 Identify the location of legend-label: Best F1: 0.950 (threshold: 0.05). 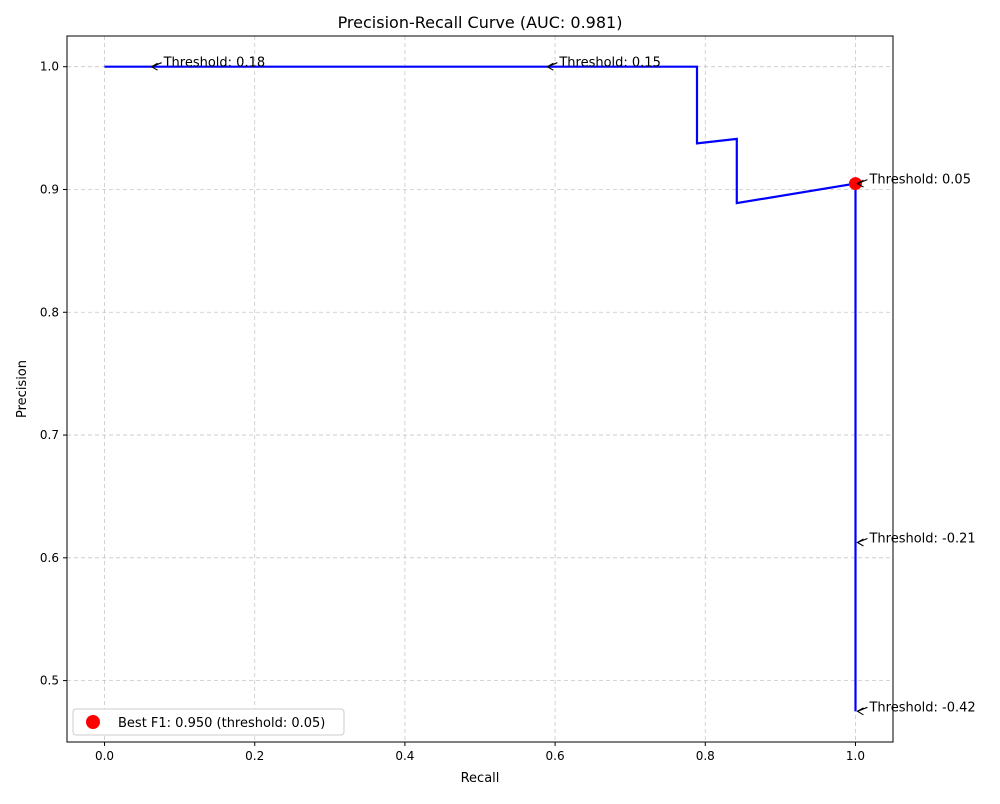
(221, 723).